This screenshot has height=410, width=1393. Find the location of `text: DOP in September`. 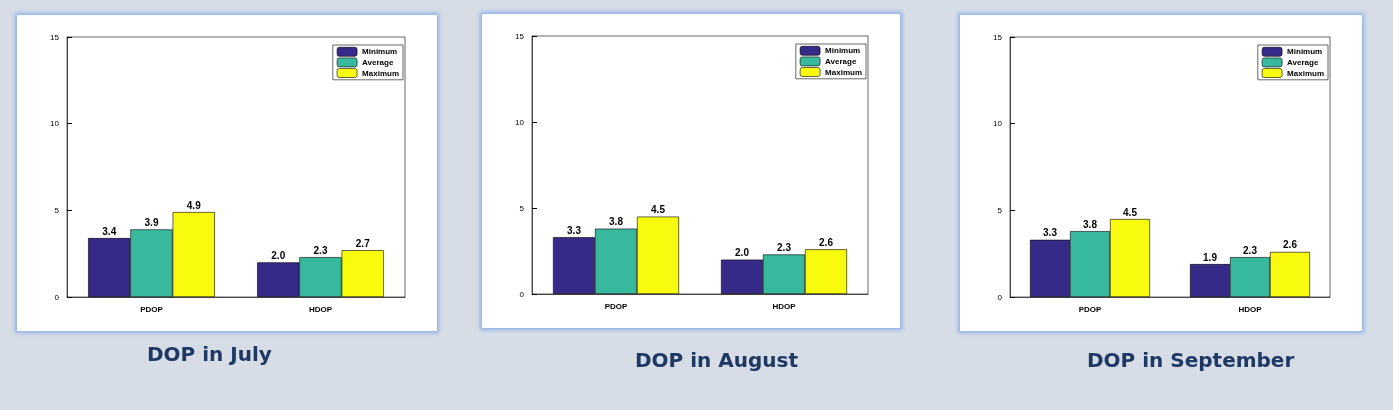

text: DOP in September is located at coordinates (1191, 360).